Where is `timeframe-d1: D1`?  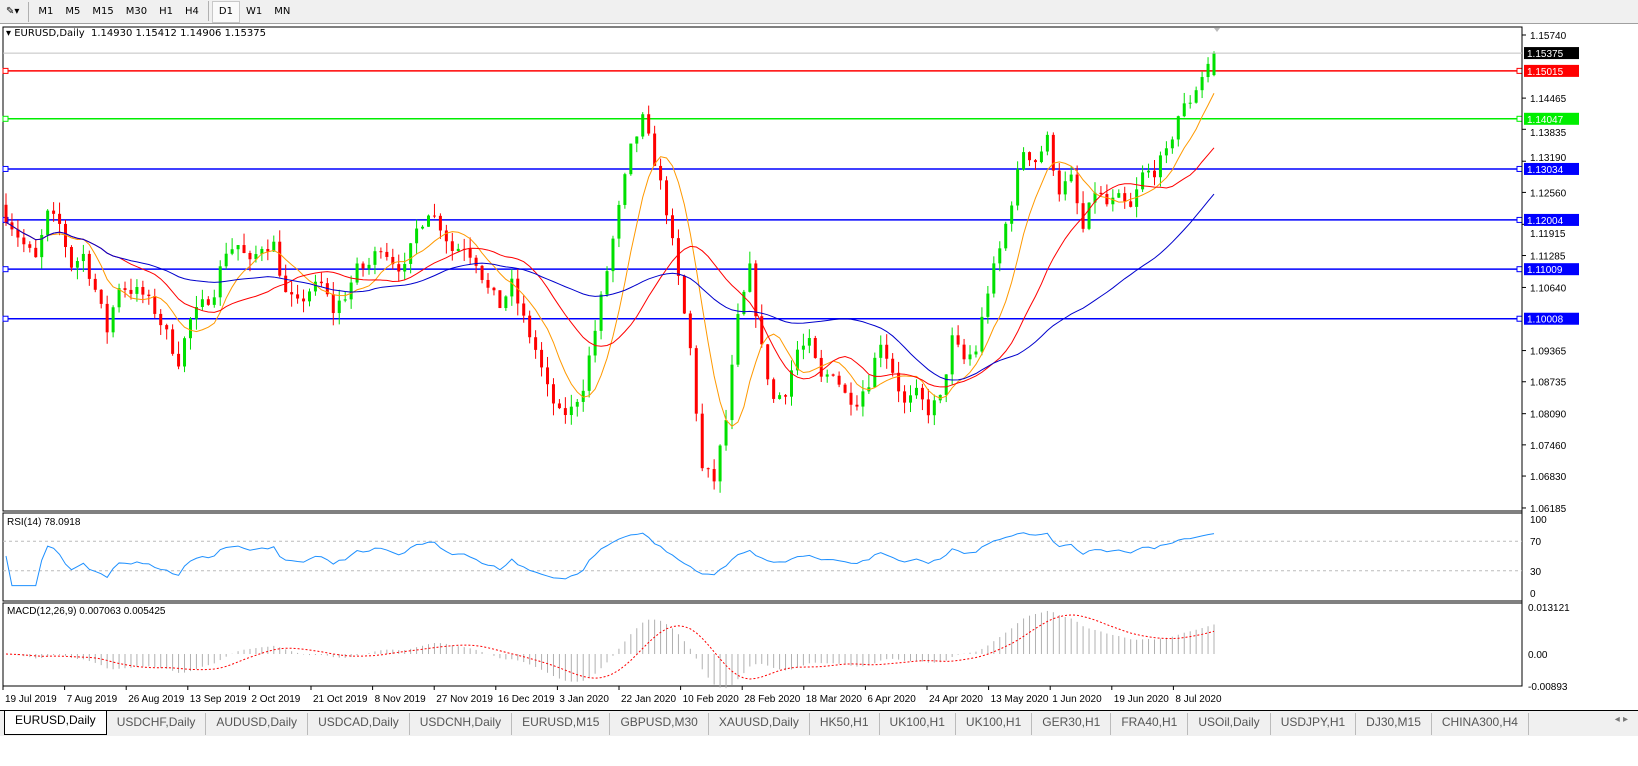
timeframe-d1: D1 is located at coordinates (225, 11).